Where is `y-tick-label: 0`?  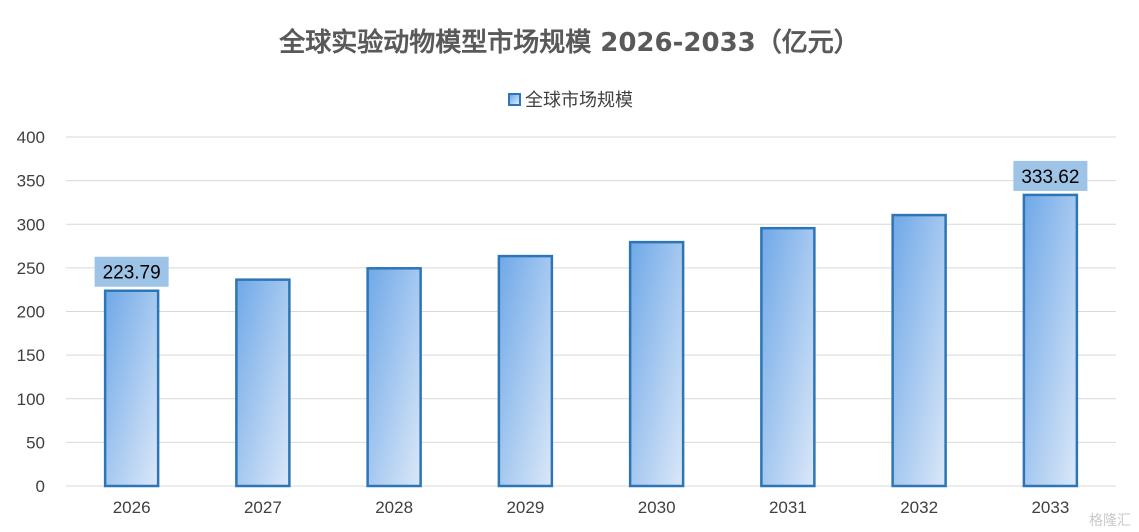 y-tick-label: 0 is located at coordinates (40, 486).